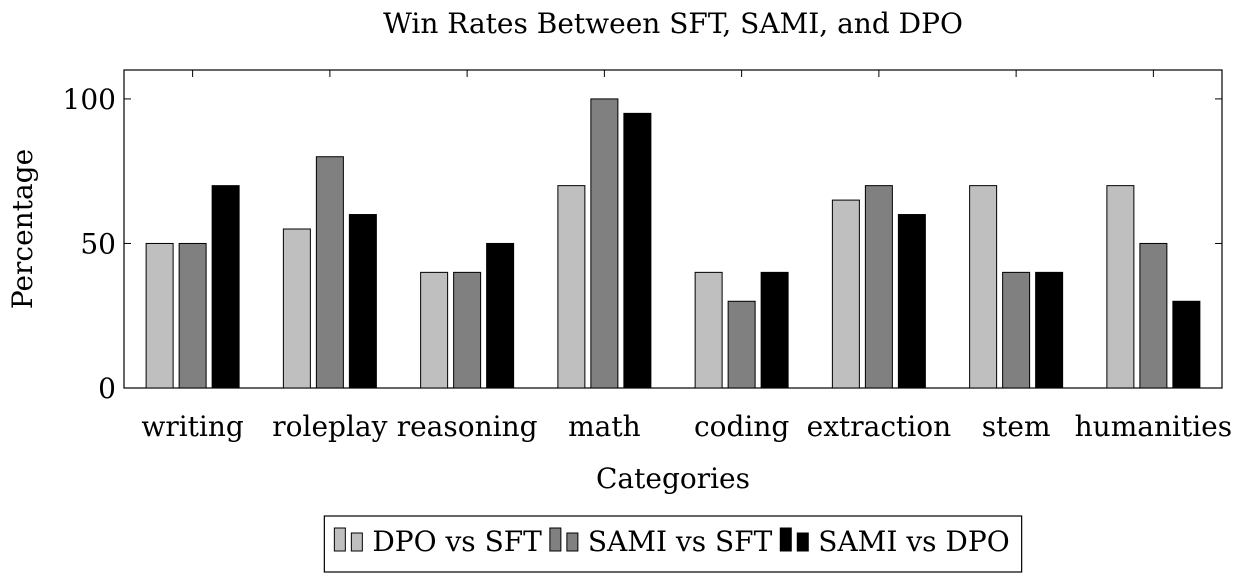 The image size is (1244, 580). I want to click on legend: DPO vs SFT SAMI vs SFT SAMI vs DPO, so click(673, 544).